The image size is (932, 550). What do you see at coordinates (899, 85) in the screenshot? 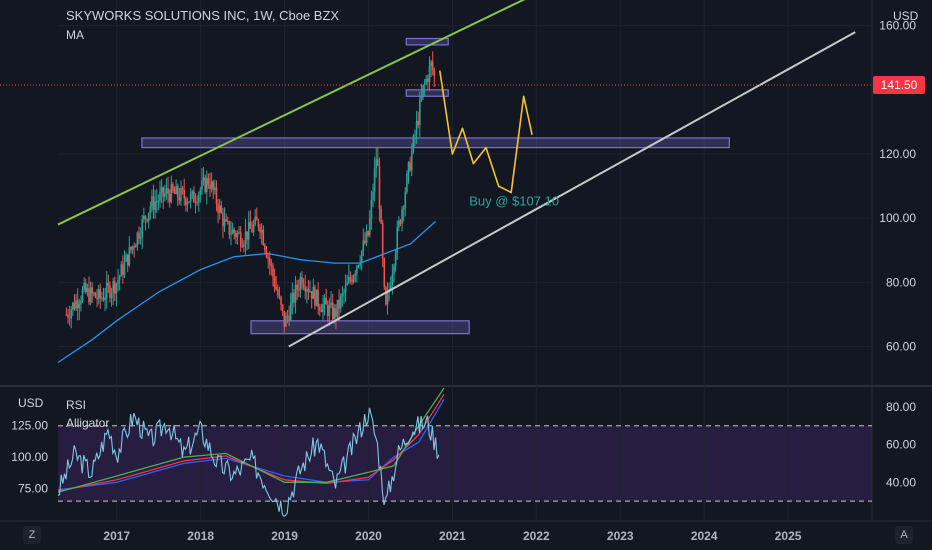
I see `last-price-tag` at bounding box center [899, 85].